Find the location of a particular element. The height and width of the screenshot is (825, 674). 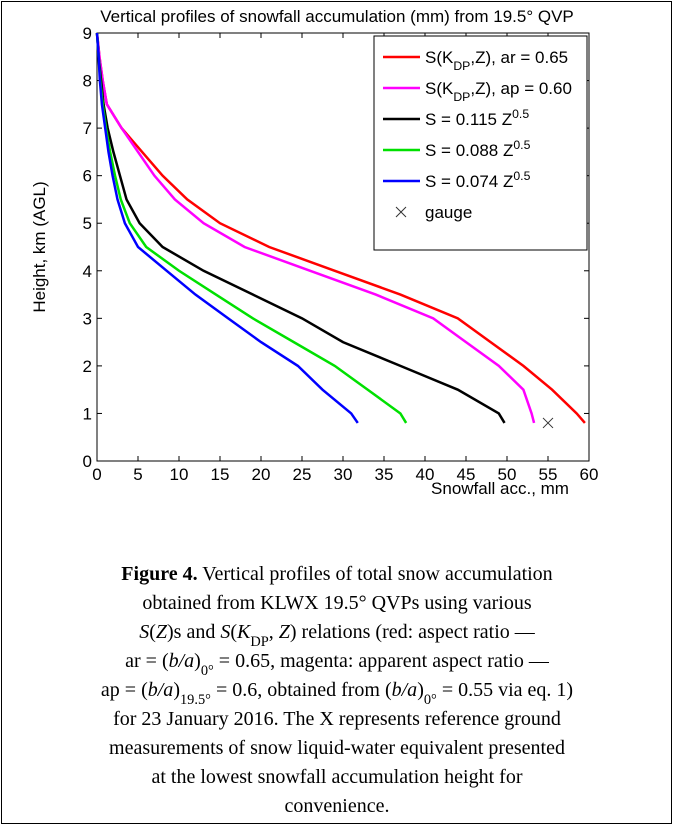

text-segment: convenience. is located at coordinates (337, 806).